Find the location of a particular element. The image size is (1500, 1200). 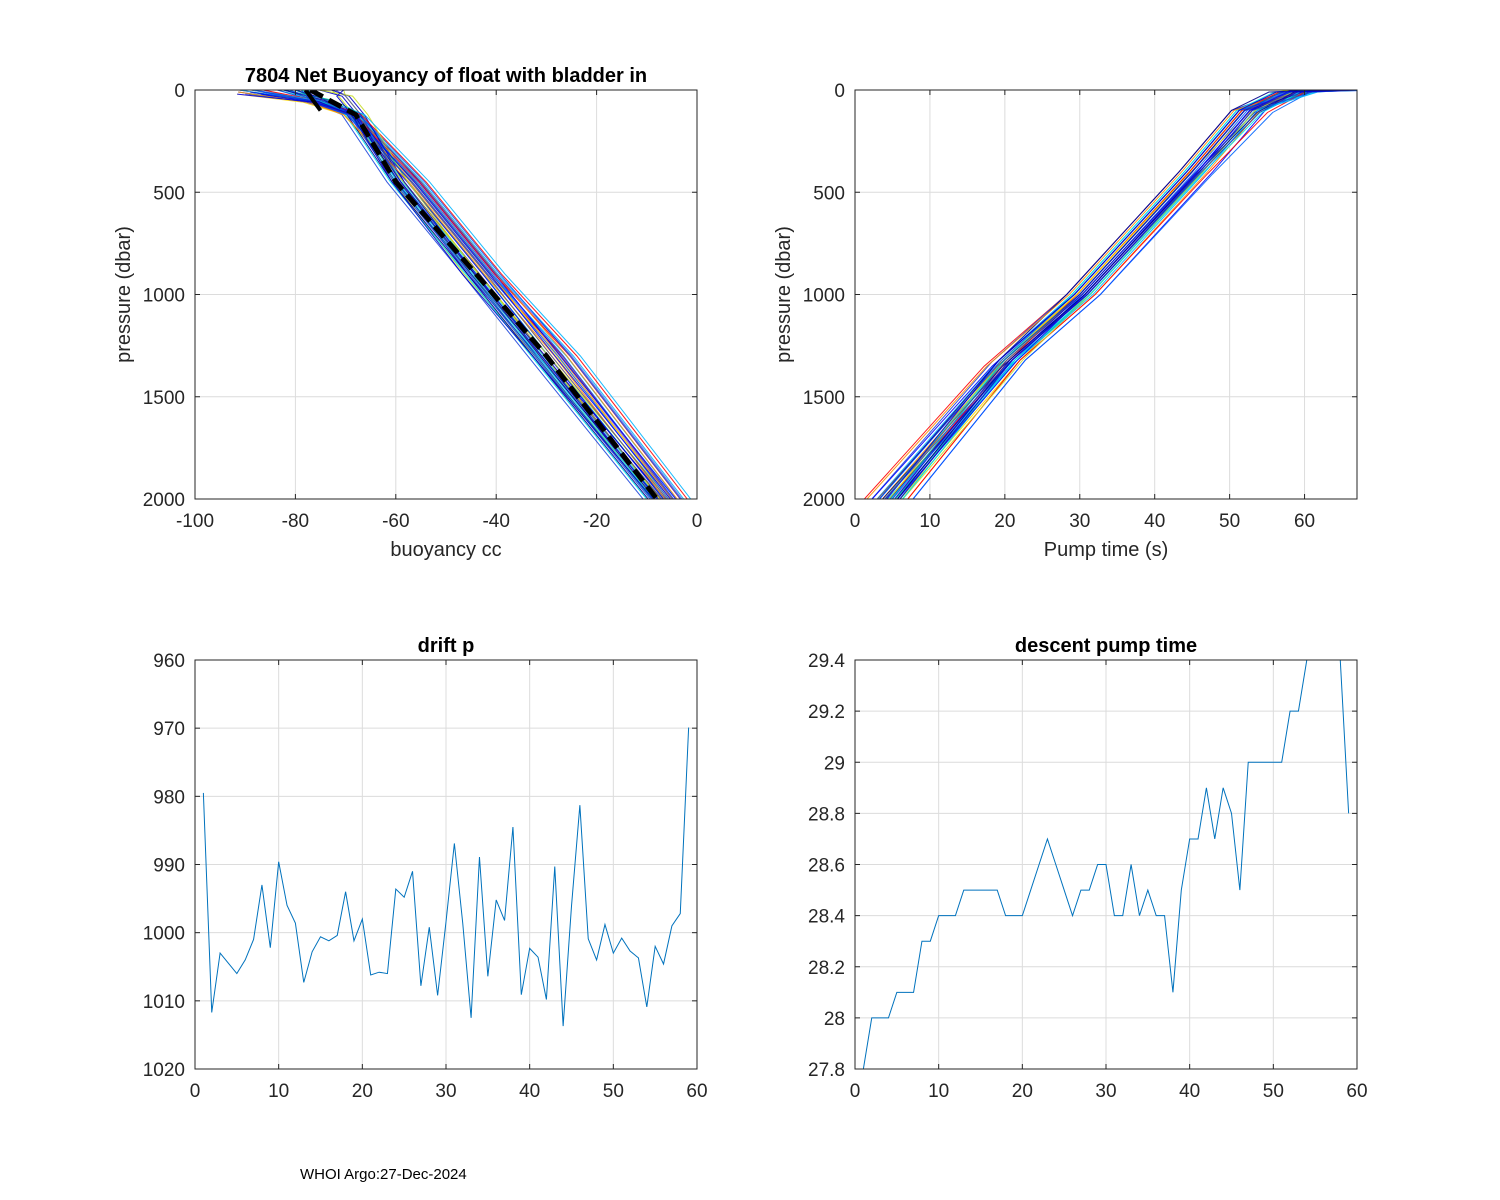

y-tick-label: 28.2 is located at coordinates (826, 968).